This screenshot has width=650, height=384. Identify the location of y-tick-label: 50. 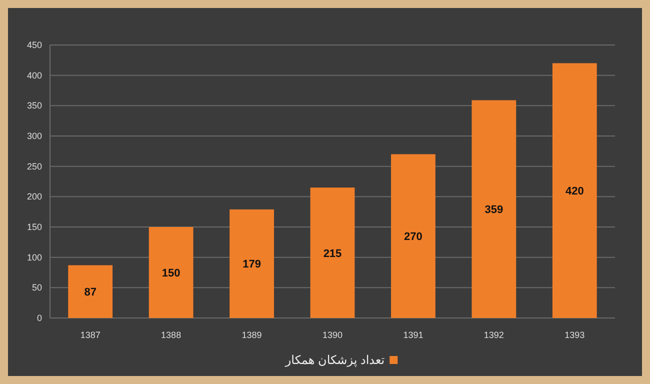
(37, 287).